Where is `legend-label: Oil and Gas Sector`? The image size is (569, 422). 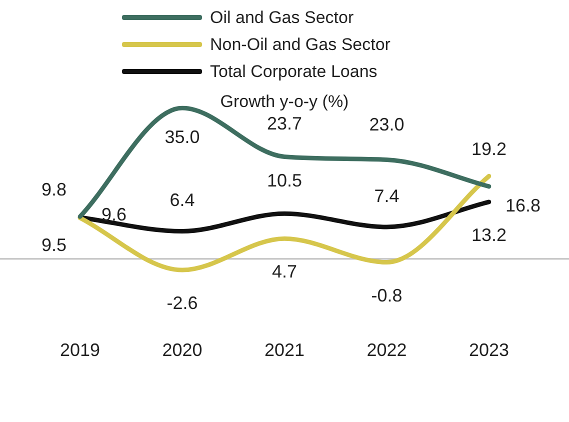 legend-label: Oil and Gas Sector is located at coordinates (282, 18).